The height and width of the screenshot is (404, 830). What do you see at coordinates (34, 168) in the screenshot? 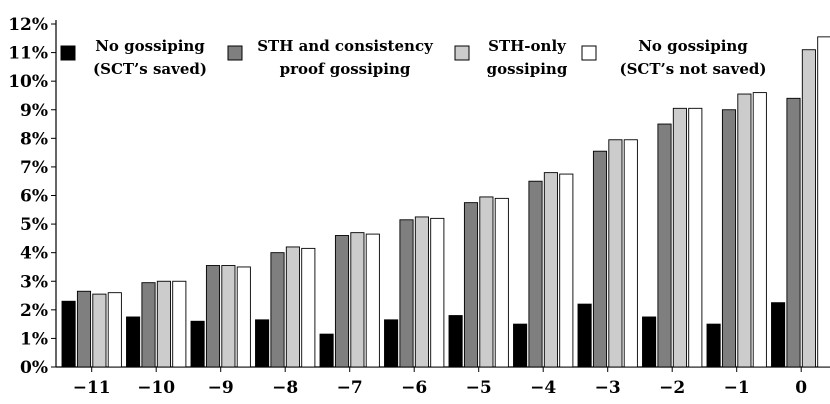
I see `y-tick-label: 7%` at bounding box center [34, 168].